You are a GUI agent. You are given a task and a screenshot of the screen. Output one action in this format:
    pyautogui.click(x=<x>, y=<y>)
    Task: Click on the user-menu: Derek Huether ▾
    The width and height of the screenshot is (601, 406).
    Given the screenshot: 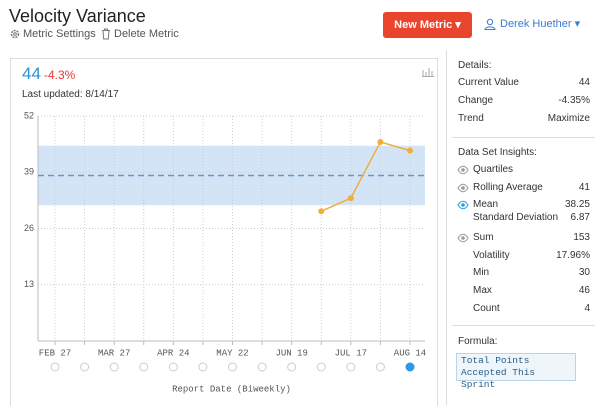 What is the action you would take?
    pyautogui.click(x=540, y=24)
    